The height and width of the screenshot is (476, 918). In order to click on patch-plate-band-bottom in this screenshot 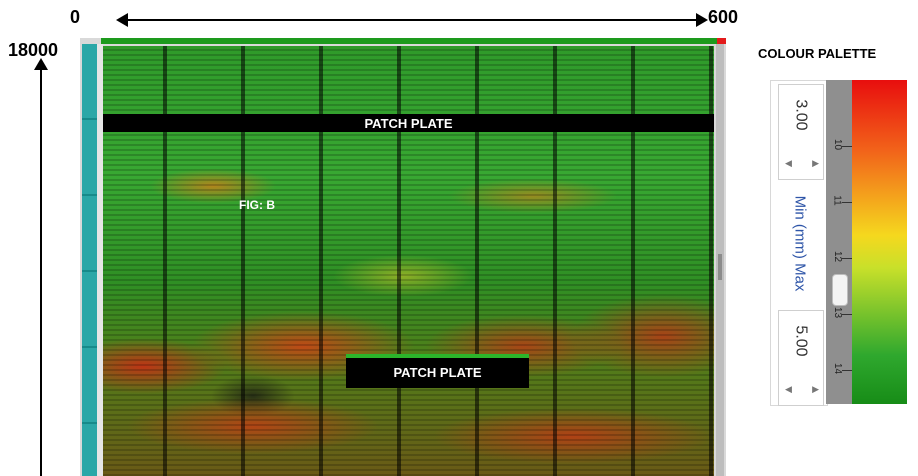, I will do `click(437, 373)`.